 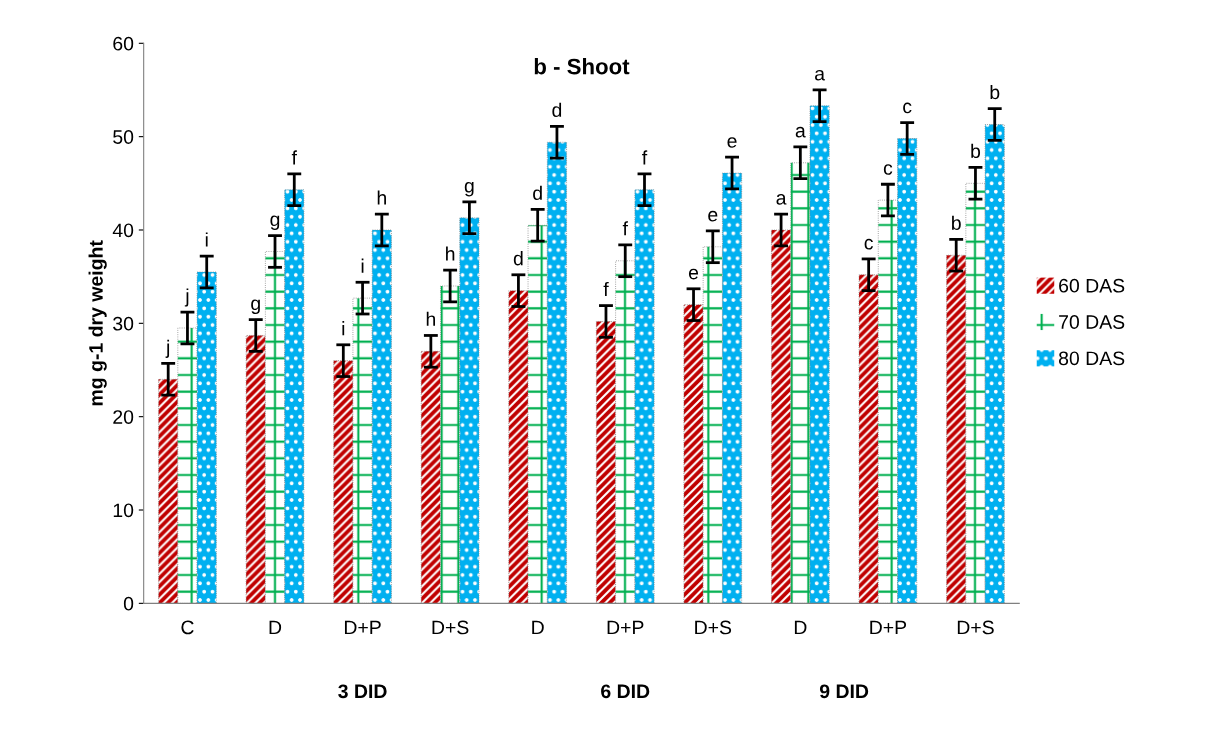 What do you see at coordinates (362, 691) in the screenshot?
I see `text: 3 DID` at bounding box center [362, 691].